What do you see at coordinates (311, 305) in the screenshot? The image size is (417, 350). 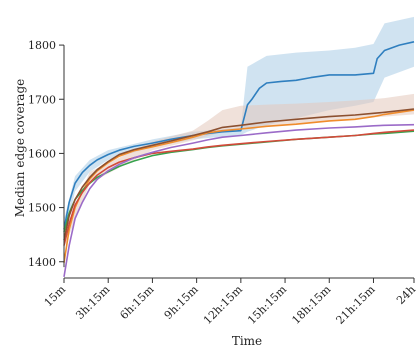 I see `x-tick-label: 18h:15m` at bounding box center [311, 305].